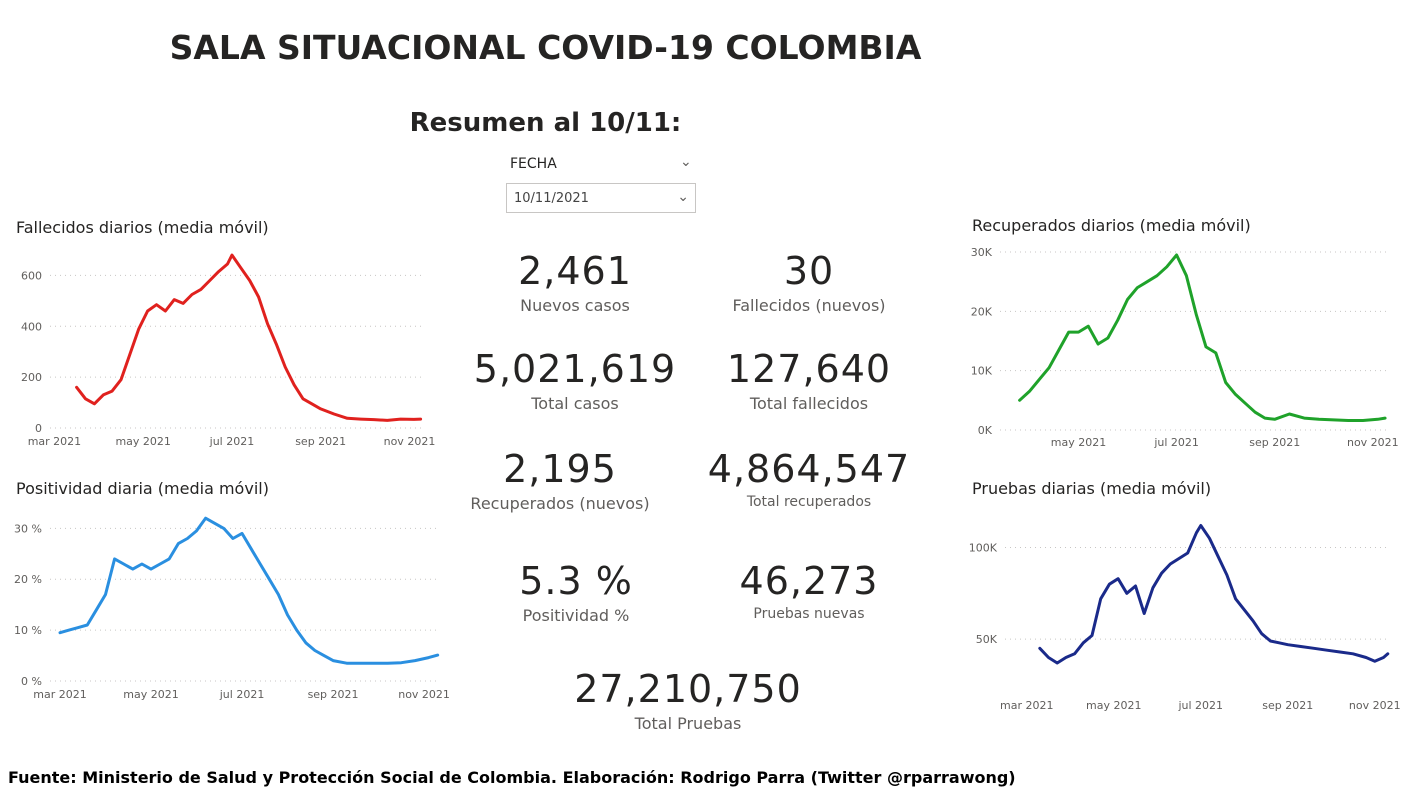 This screenshot has height=795, width=1411. Describe the element at coordinates (575, 403) in the screenshot. I see `kpi-label: Total casos` at that location.